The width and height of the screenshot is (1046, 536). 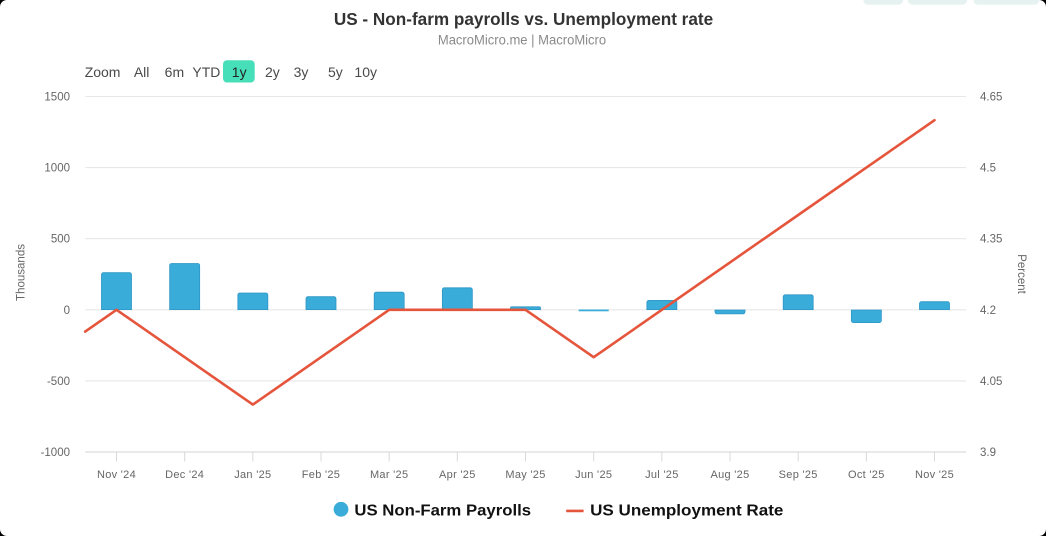 What do you see at coordinates (239, 72) in the screenshot?
I see `svg-text: 1y` at bounding box center [239, 72].